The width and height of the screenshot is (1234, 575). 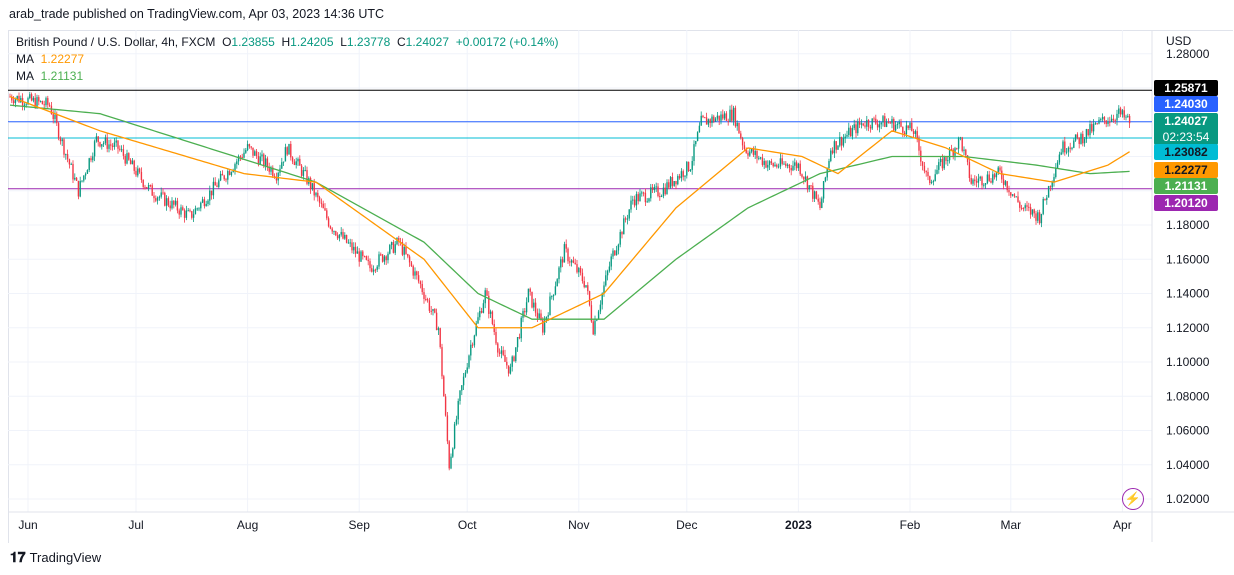 I want to click on open-label: O, so click(x=227, y=42).